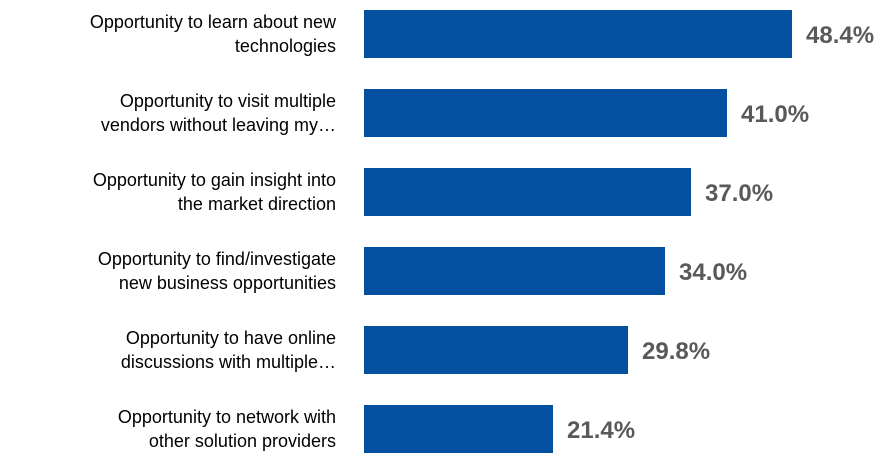 This screenshot has width=894, height=455. What do you see at coordinates (256, 204) in the screenshot?
I see `category-label-line: the market direction` at bounding box center [256, 204].